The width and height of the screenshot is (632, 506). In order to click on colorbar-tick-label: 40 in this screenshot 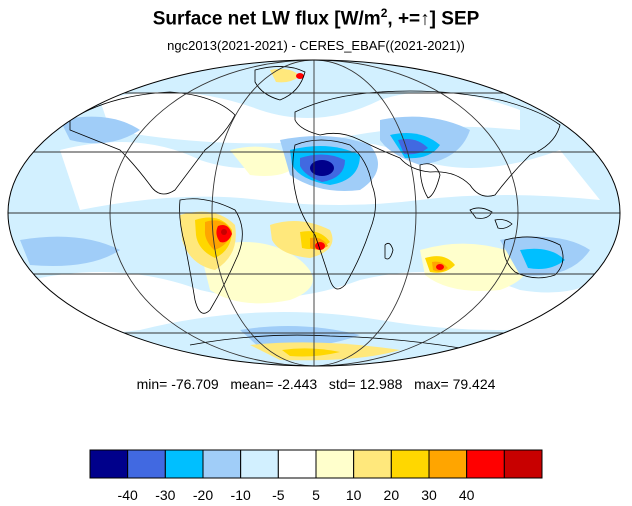, I will do `click(467, 495)`.